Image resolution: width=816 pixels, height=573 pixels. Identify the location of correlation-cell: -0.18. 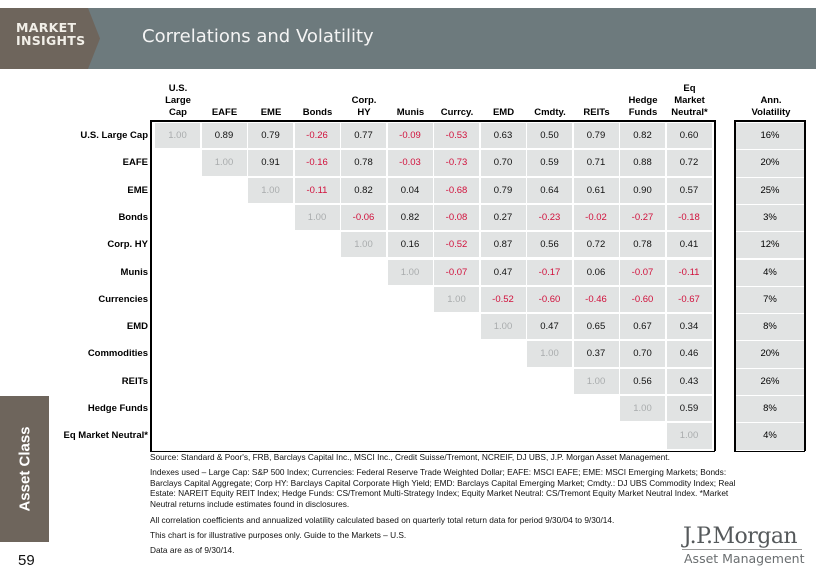
(689, 217).